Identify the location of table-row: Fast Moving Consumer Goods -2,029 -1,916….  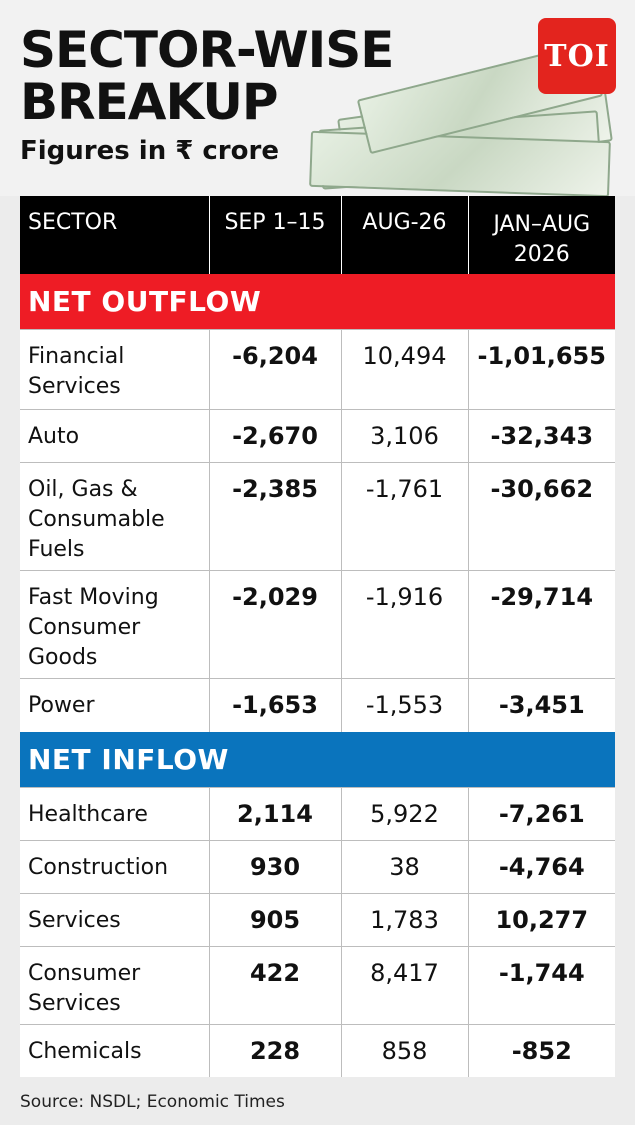
(317, 623).